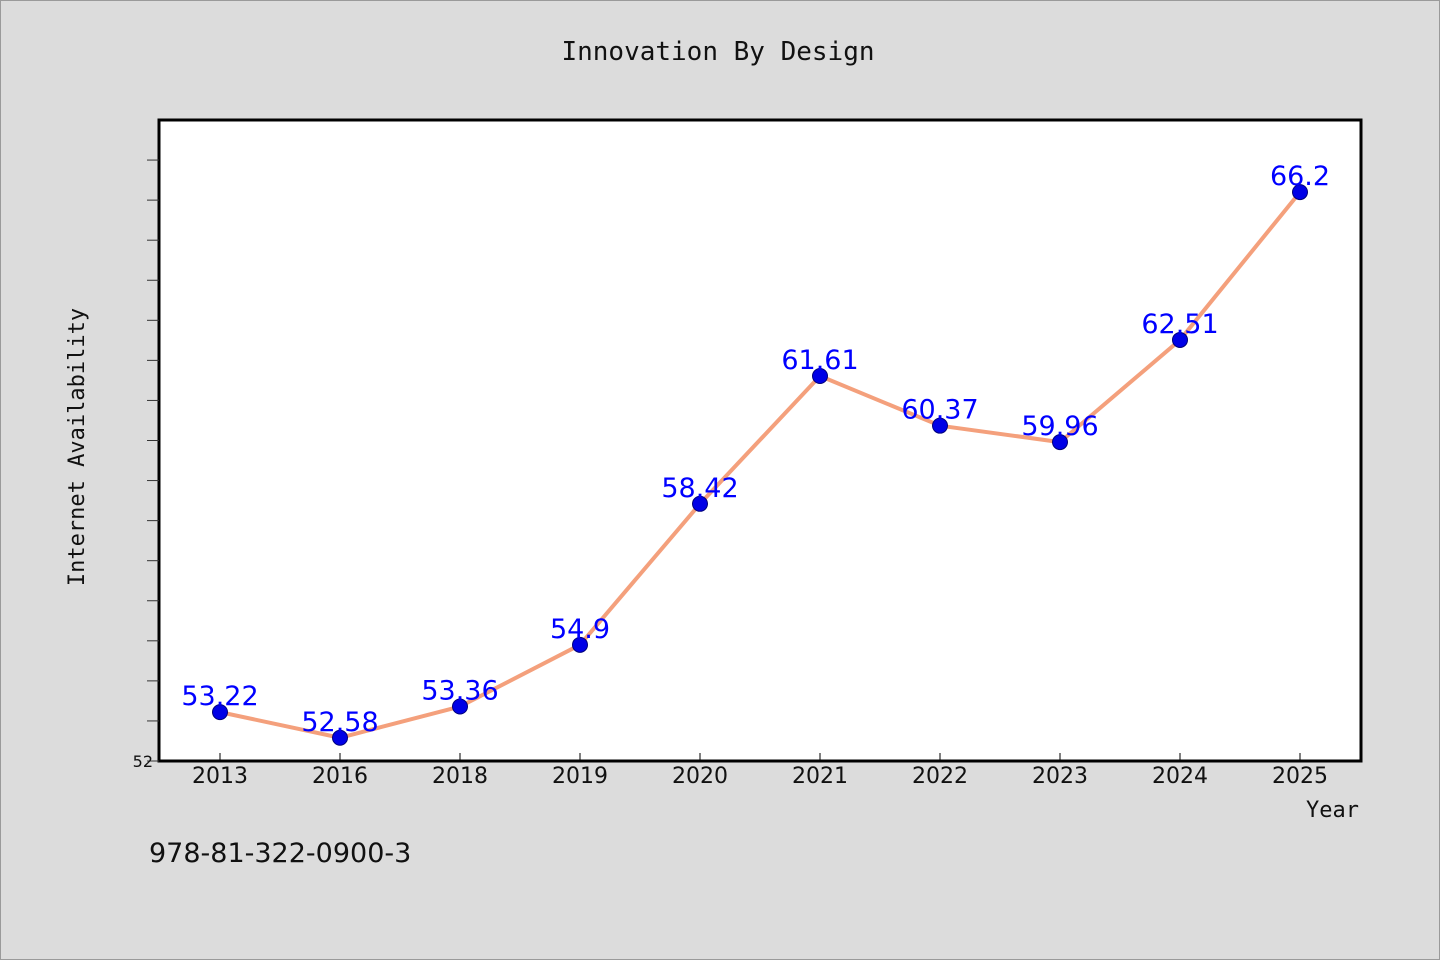 This screenshot has width=1440, height=960. I want to click on x-tick-label: 2019, so click(580, 776).